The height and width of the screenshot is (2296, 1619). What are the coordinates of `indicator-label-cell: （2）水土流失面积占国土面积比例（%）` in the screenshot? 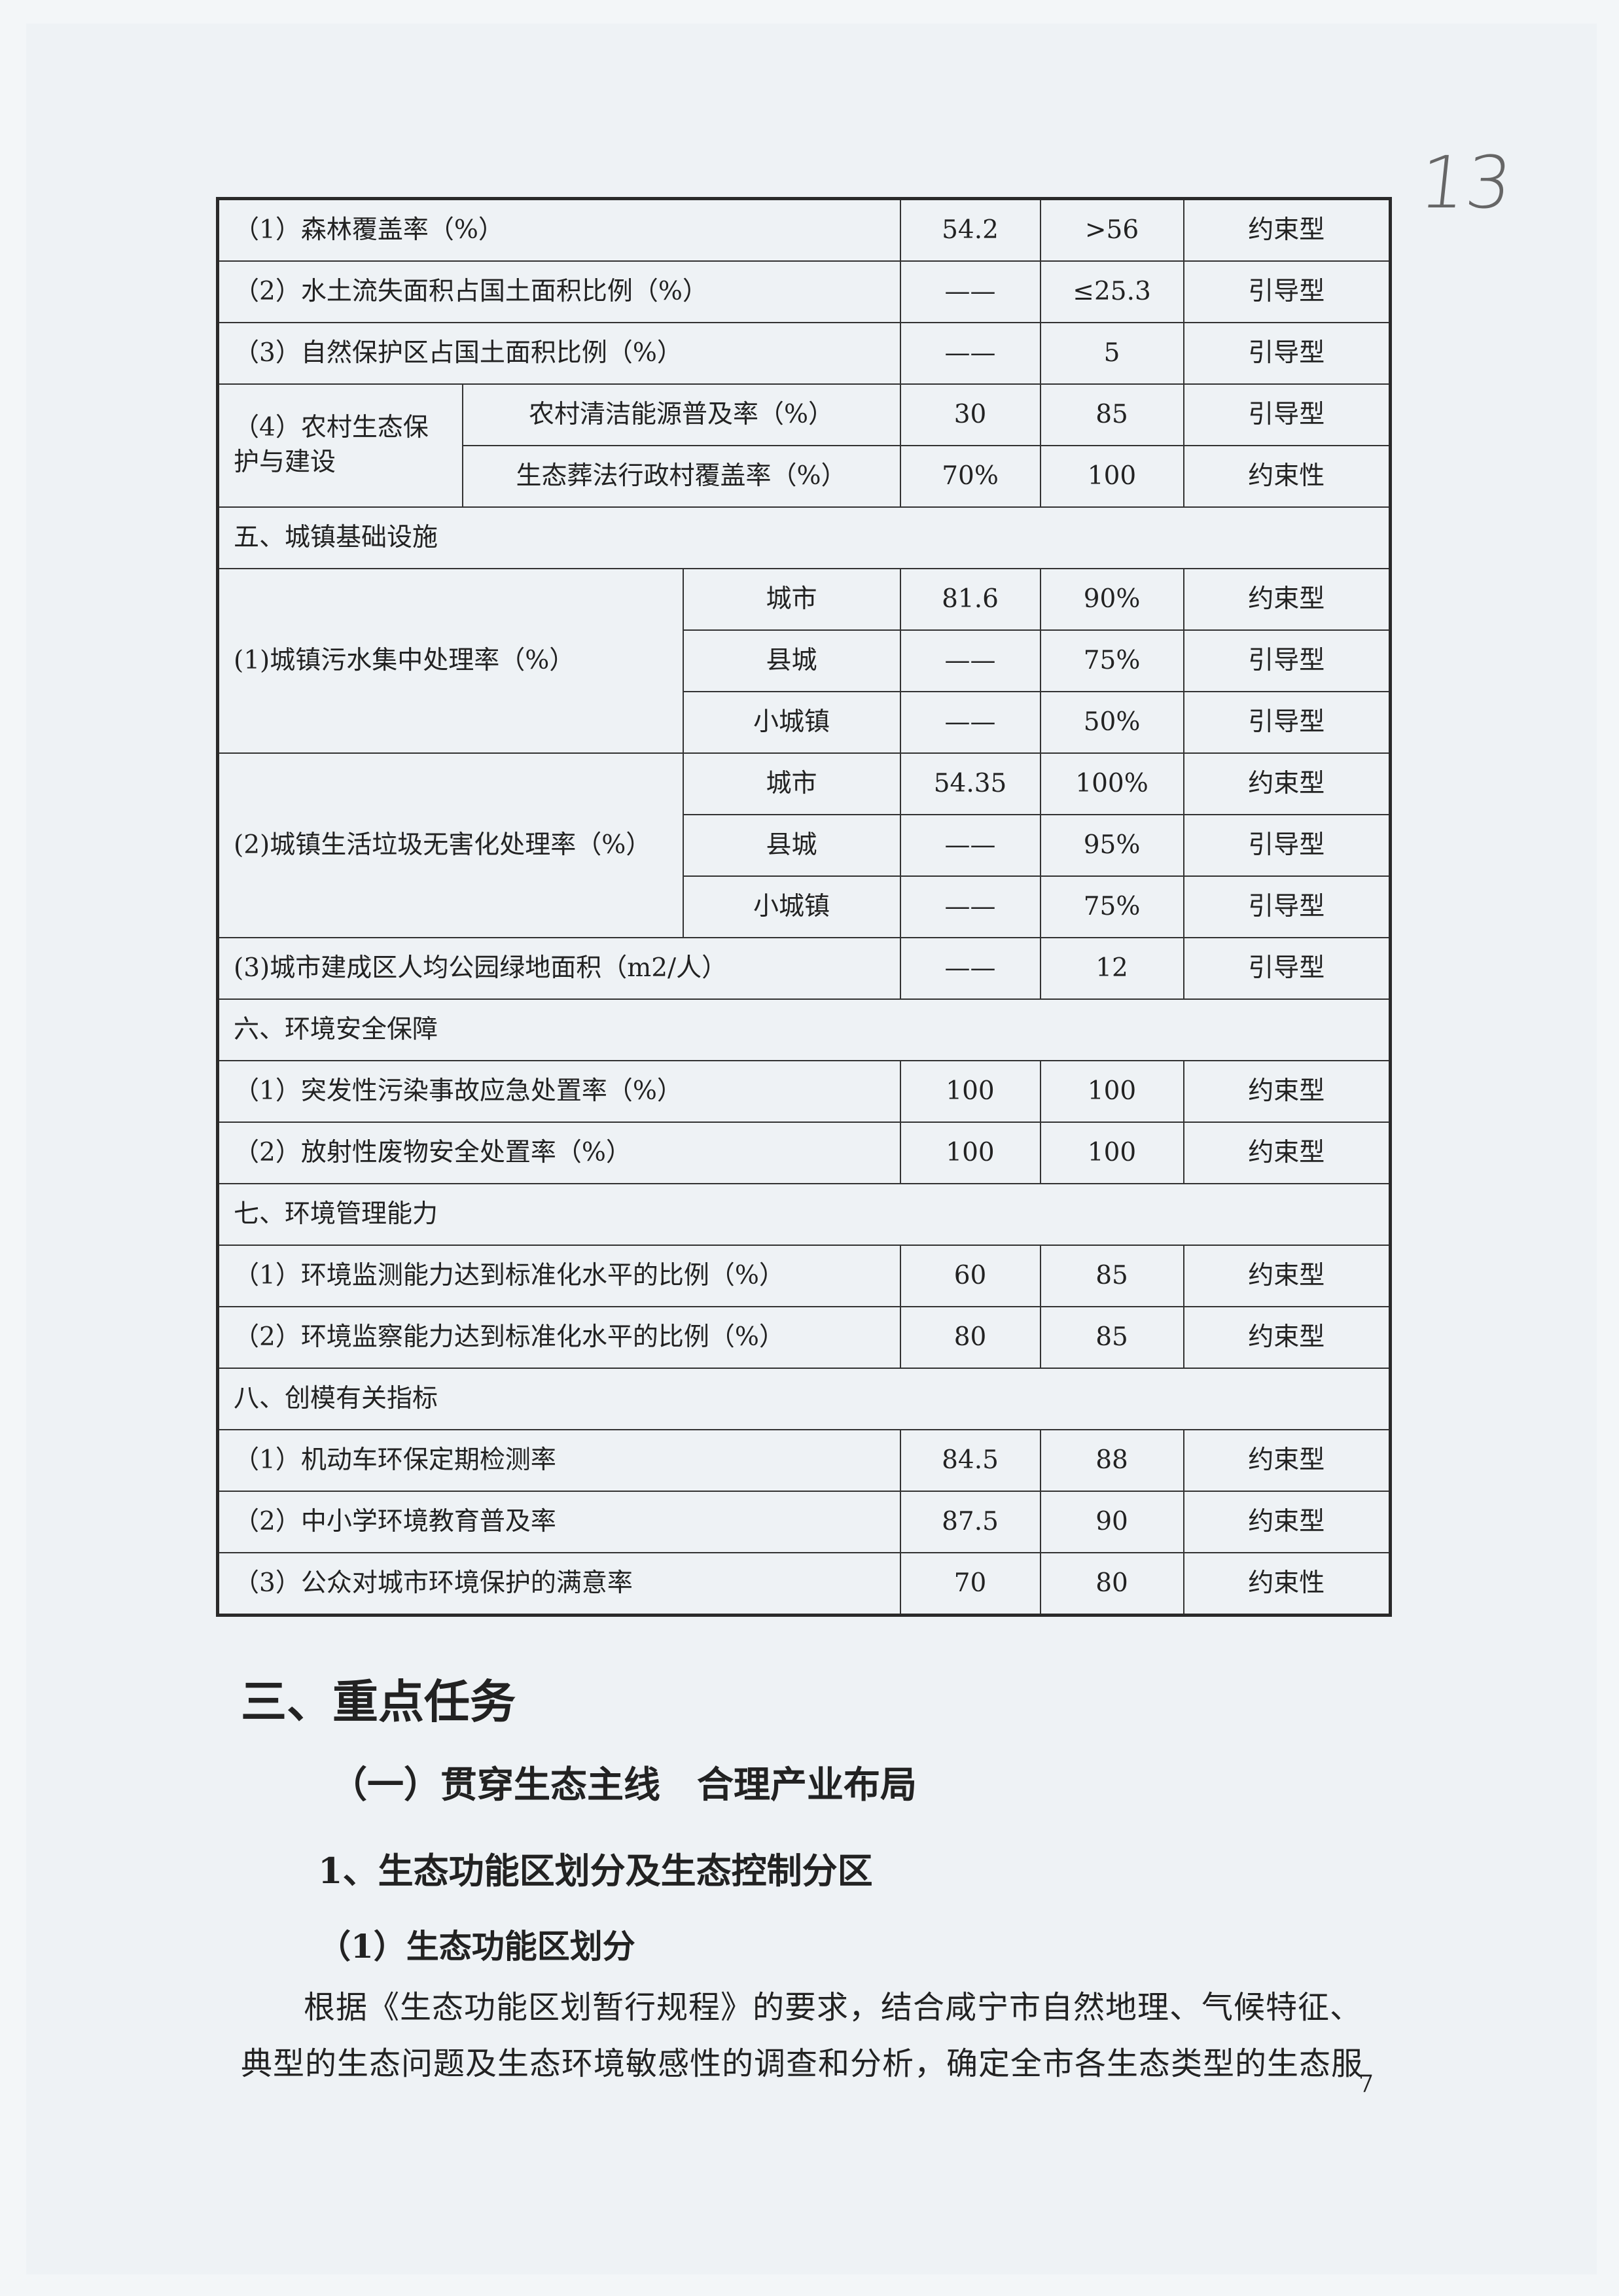 It's located at (559, 291).